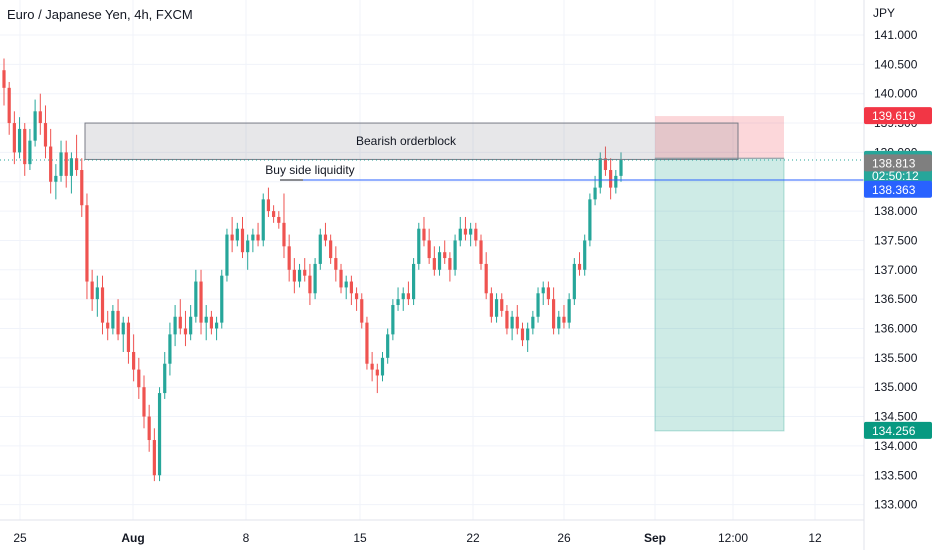  What do you see at coordinates (406, 141) in the screenshot?
I see `orderblock-label: Bearish orderblock` at bounding box center [406, 141].